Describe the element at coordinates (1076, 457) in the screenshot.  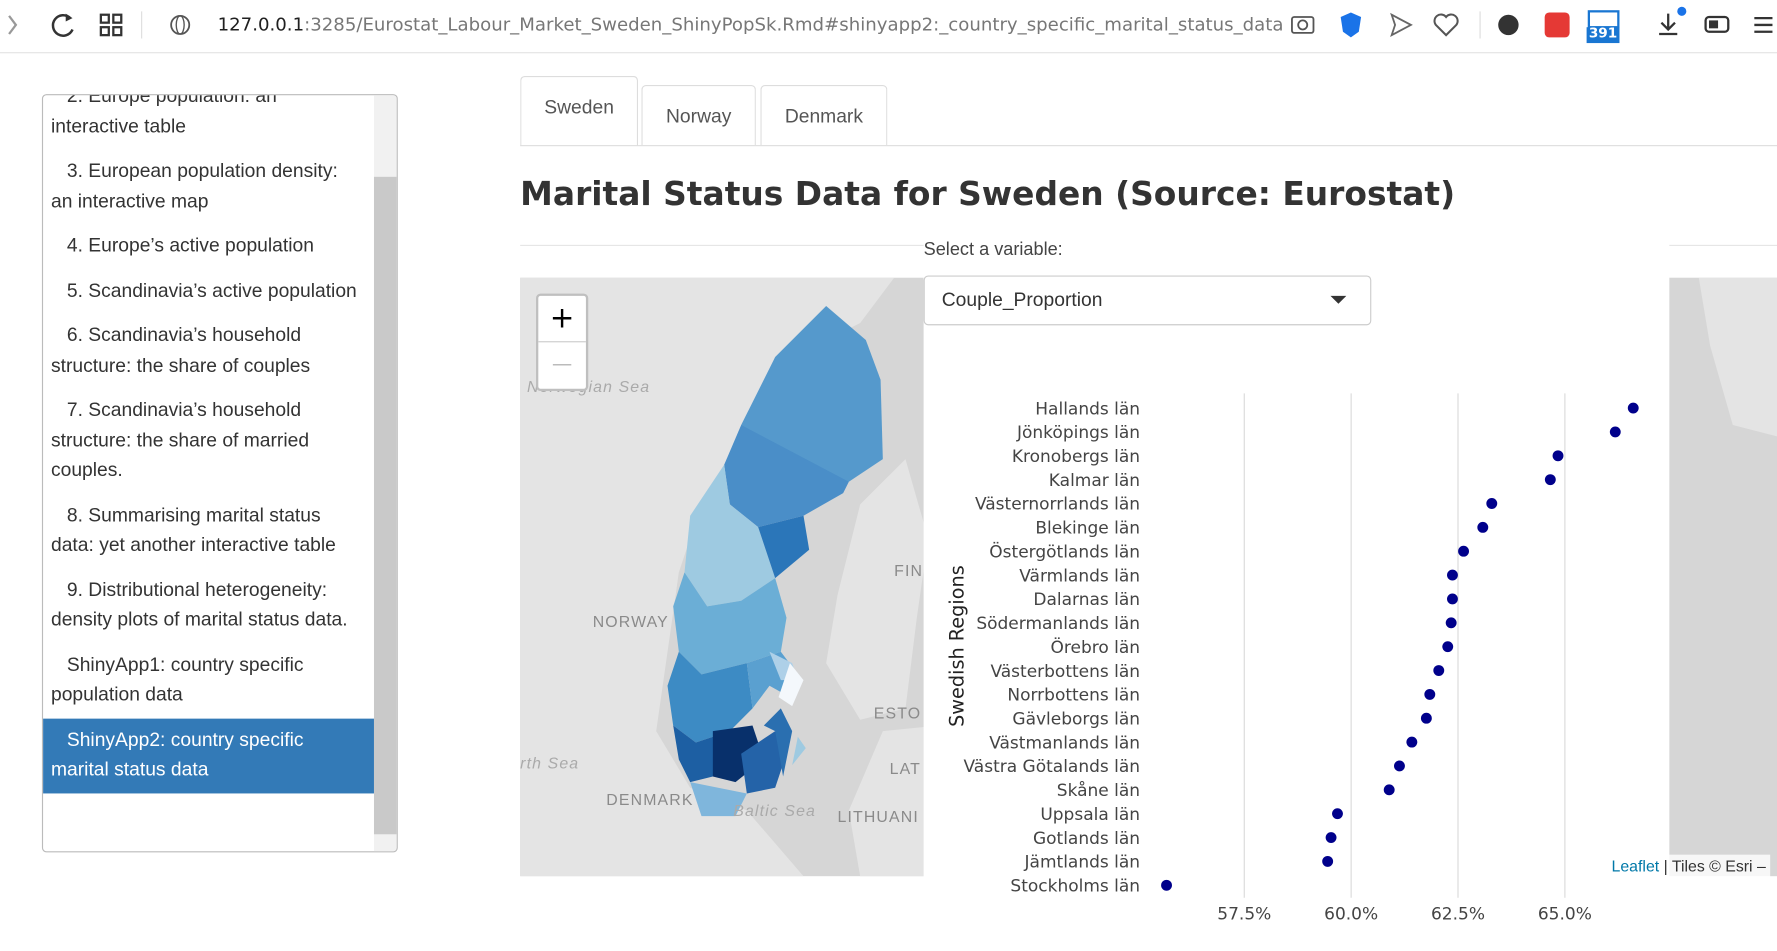
I see `y-tick-label: Kronobergs län` at that location.